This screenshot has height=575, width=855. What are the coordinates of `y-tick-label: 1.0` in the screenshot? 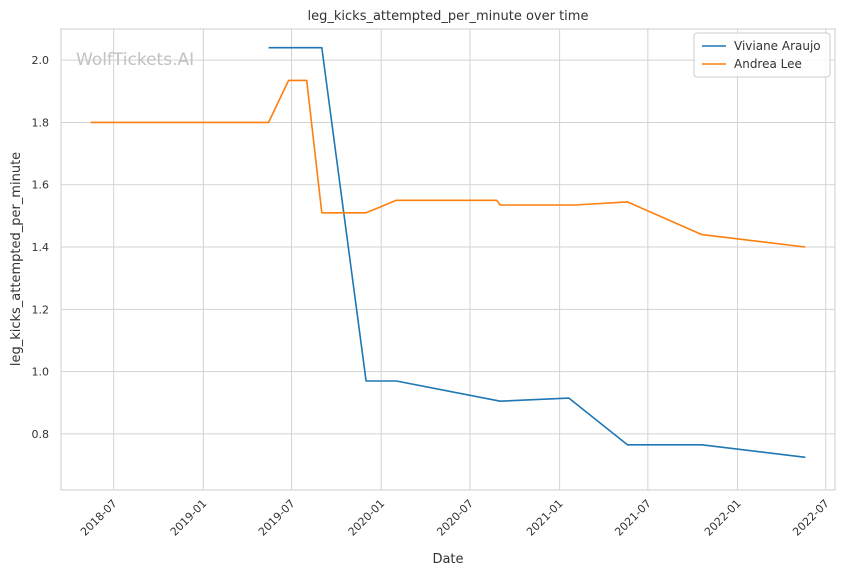 It's located at (41, 372).